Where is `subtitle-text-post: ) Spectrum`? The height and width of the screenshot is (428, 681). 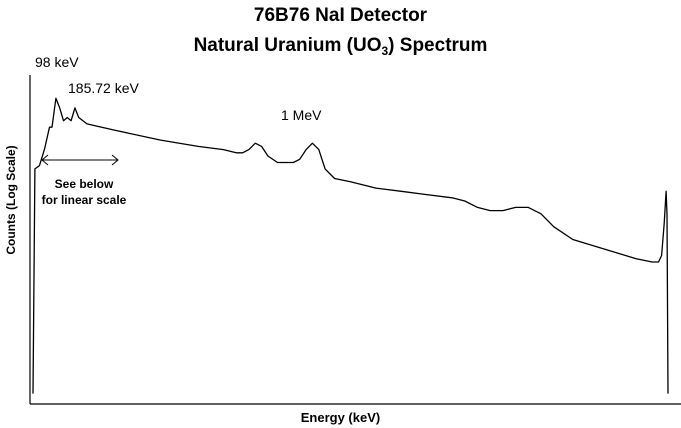
subtitle-text-post: ) Spectrum is located at coordinates (438, 45).